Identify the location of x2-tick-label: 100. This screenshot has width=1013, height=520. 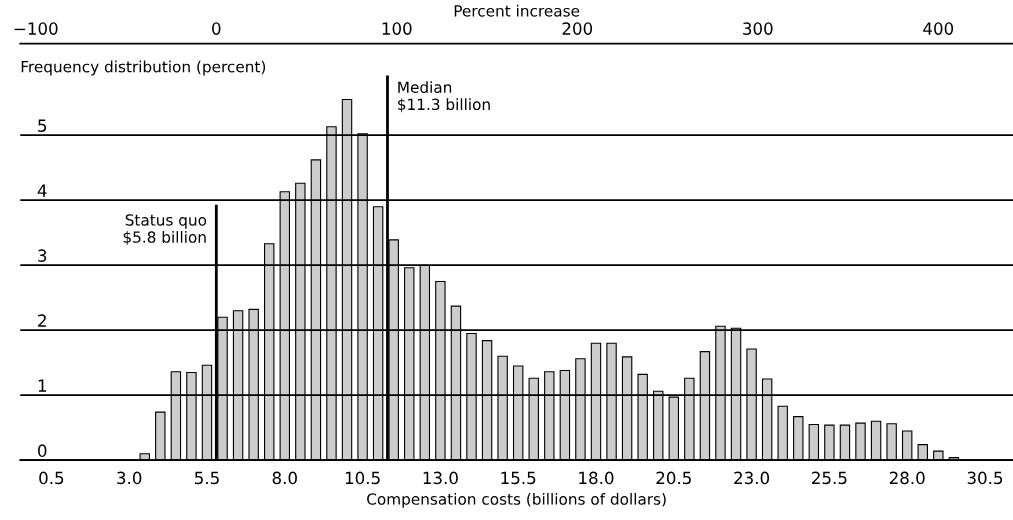
(397, 28).